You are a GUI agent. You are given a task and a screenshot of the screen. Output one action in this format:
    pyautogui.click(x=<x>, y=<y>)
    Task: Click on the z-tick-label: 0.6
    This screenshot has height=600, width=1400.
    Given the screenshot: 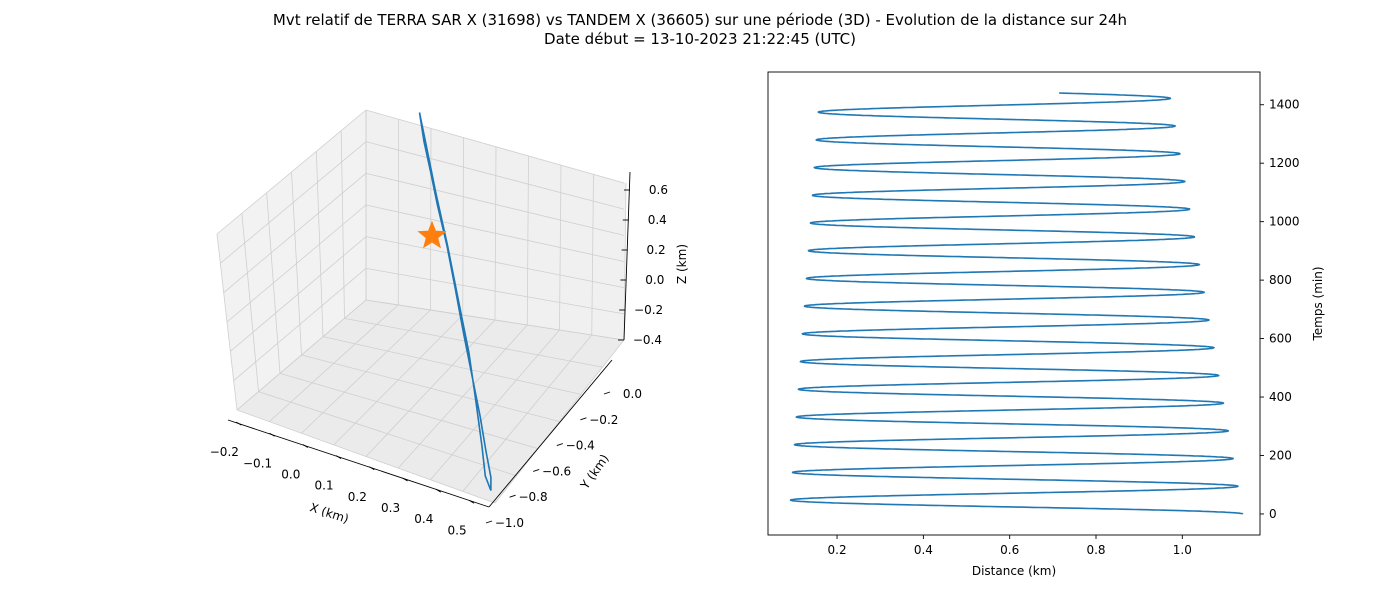 What is the action you would take?
    pyautogui.click(x=658, y=190)
    